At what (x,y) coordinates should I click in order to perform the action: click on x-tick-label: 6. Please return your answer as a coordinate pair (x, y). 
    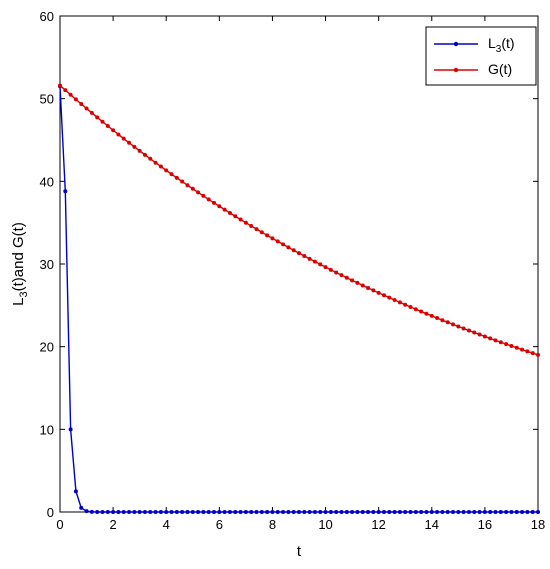
    Looking at the image, I should click on (219, 524).